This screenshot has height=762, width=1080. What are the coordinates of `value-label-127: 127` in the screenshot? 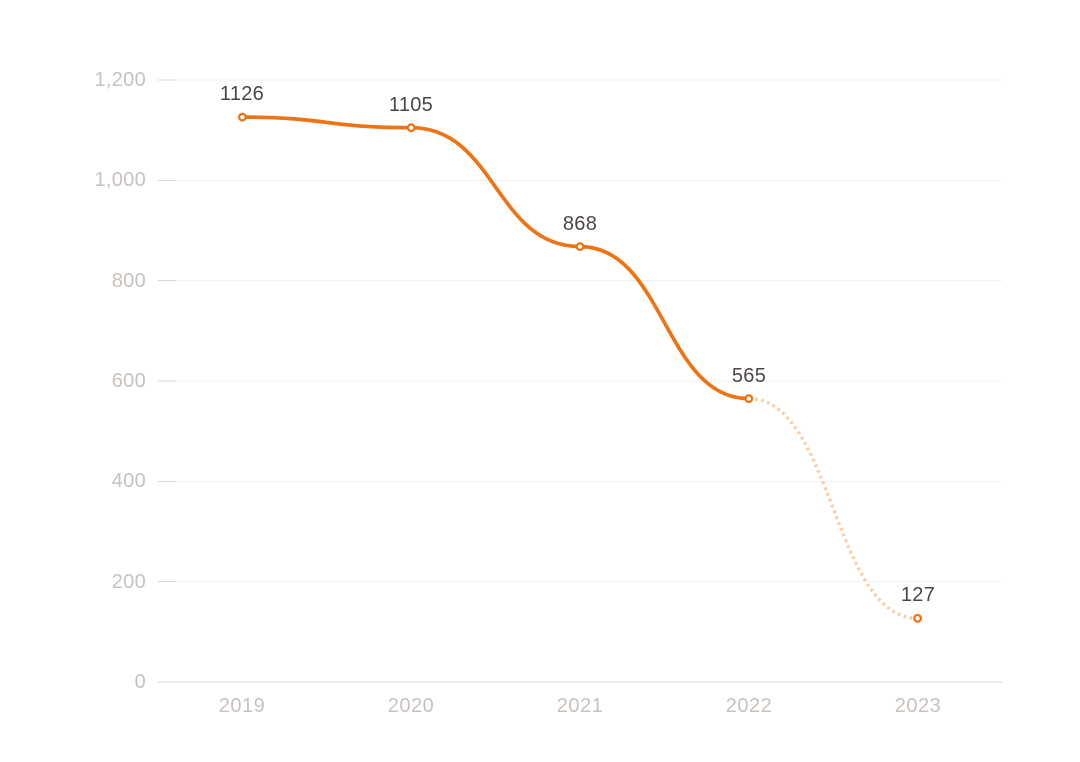 It's located at (918, 595).